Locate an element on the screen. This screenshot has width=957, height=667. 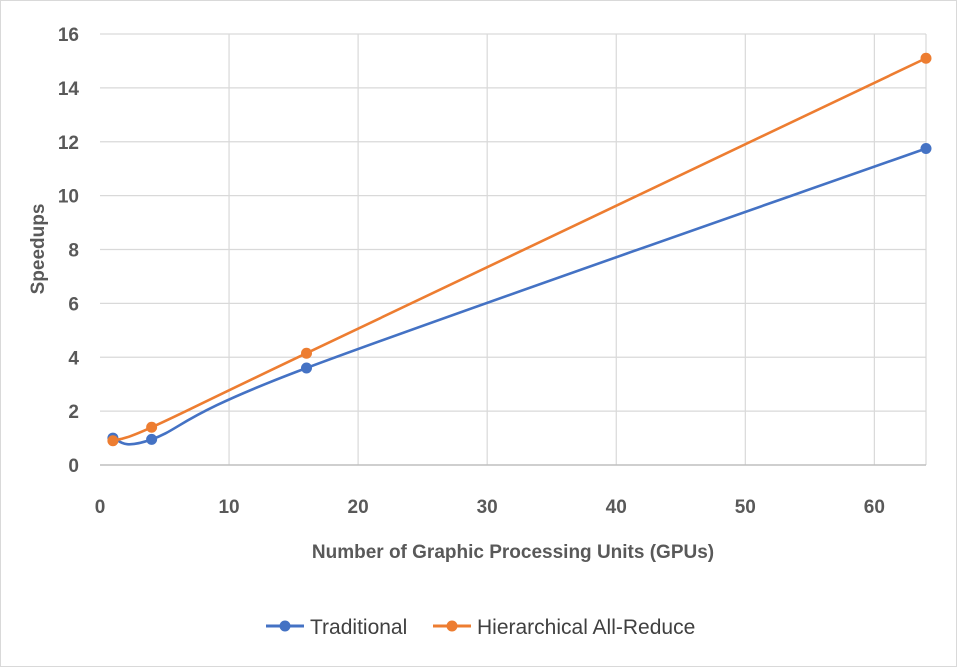
x-tick-labels: 0 10 20 30 40 50 60 is located at coordinates (490, 507).